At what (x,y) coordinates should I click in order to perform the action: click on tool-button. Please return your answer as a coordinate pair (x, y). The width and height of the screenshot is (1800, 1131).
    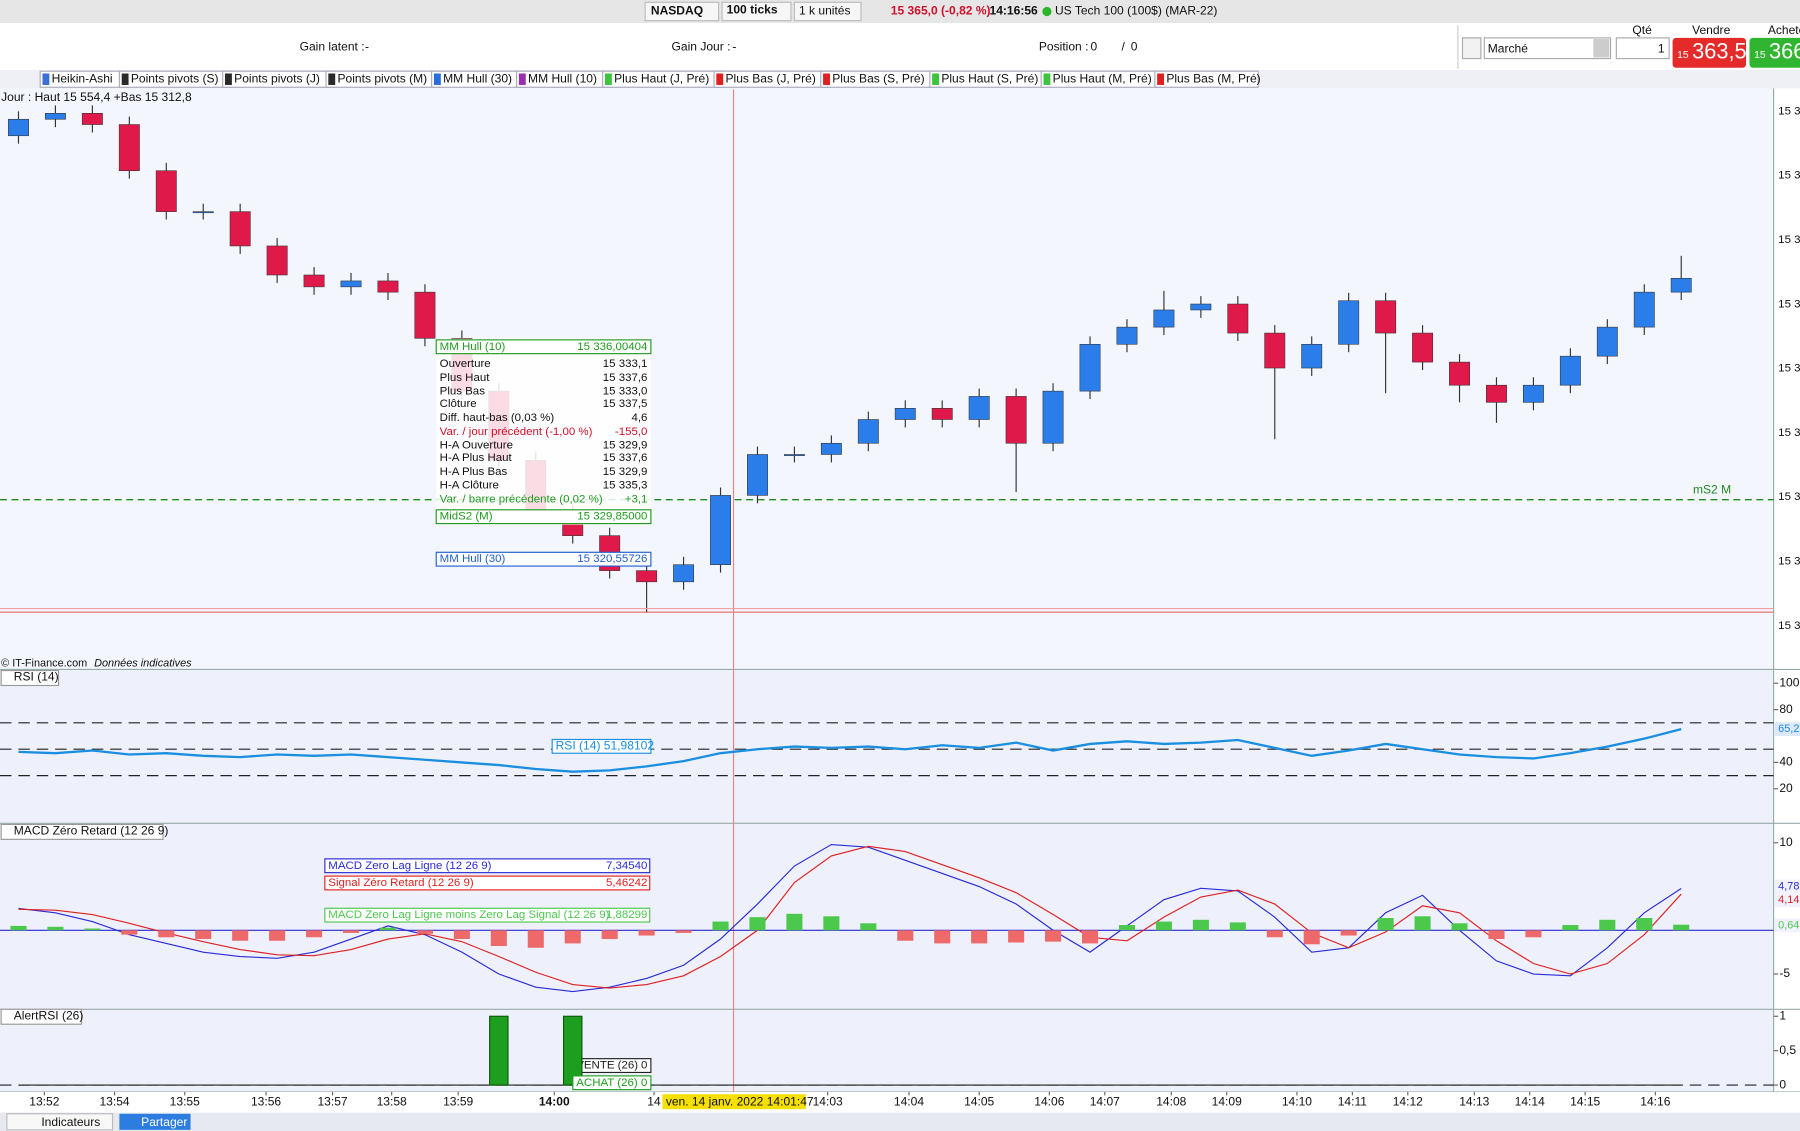
    Looking at the image, I should click on (1471, 48).